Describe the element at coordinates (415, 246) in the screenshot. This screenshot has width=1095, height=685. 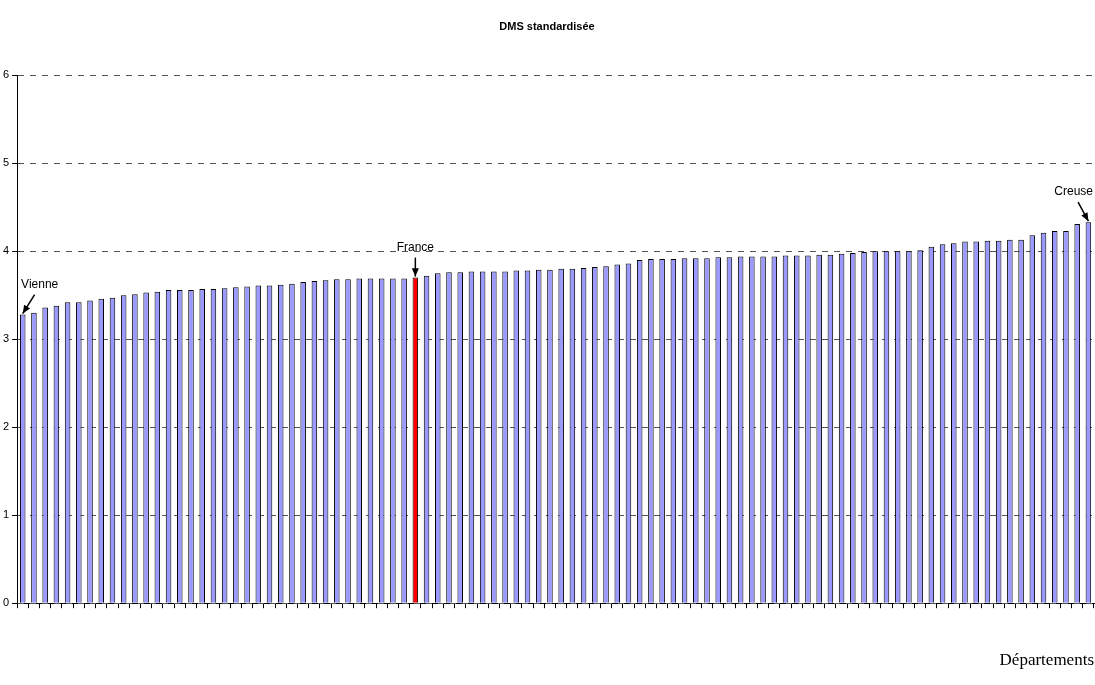
I see `annotation: France` at that location.